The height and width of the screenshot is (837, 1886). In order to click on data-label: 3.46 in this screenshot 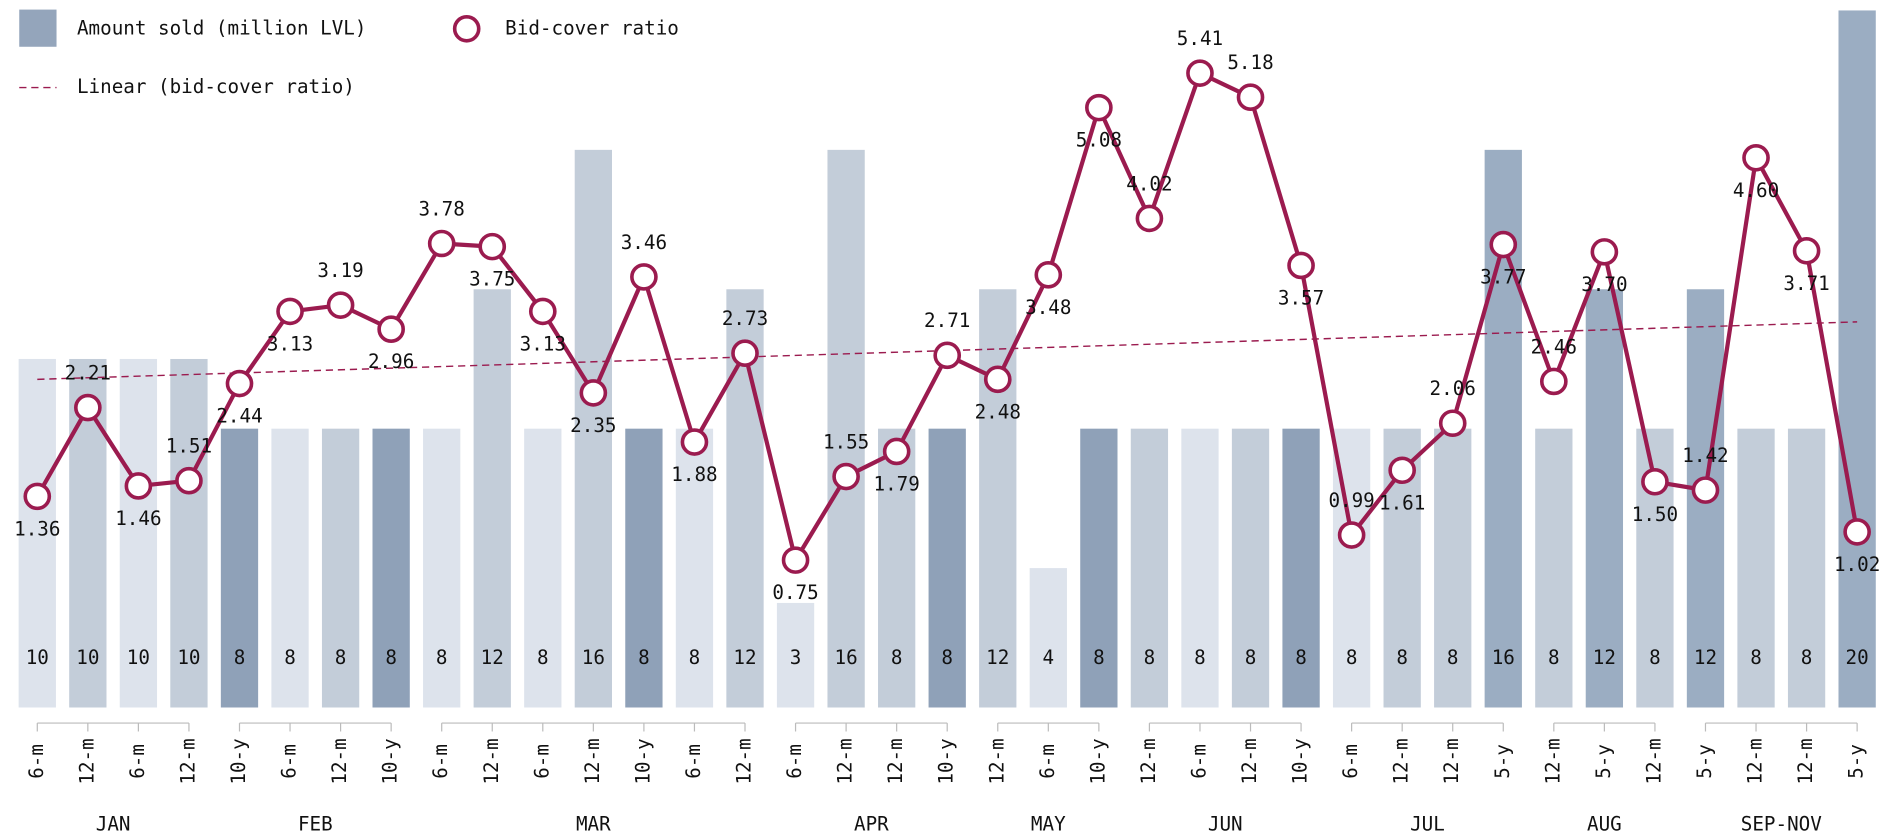, I will do `click(644, 242)`.